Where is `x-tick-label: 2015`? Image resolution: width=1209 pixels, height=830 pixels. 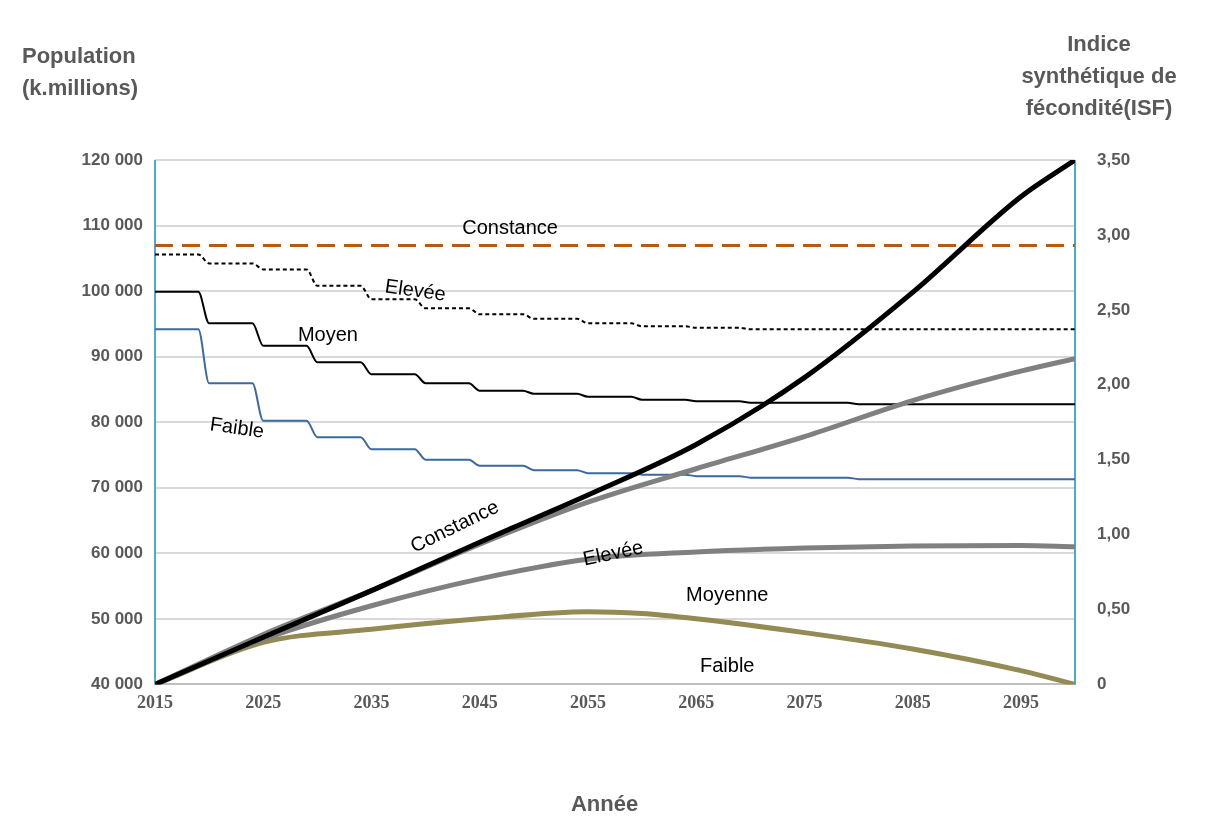
x-tick-label: 2015 is located at coordinates (155, 701).